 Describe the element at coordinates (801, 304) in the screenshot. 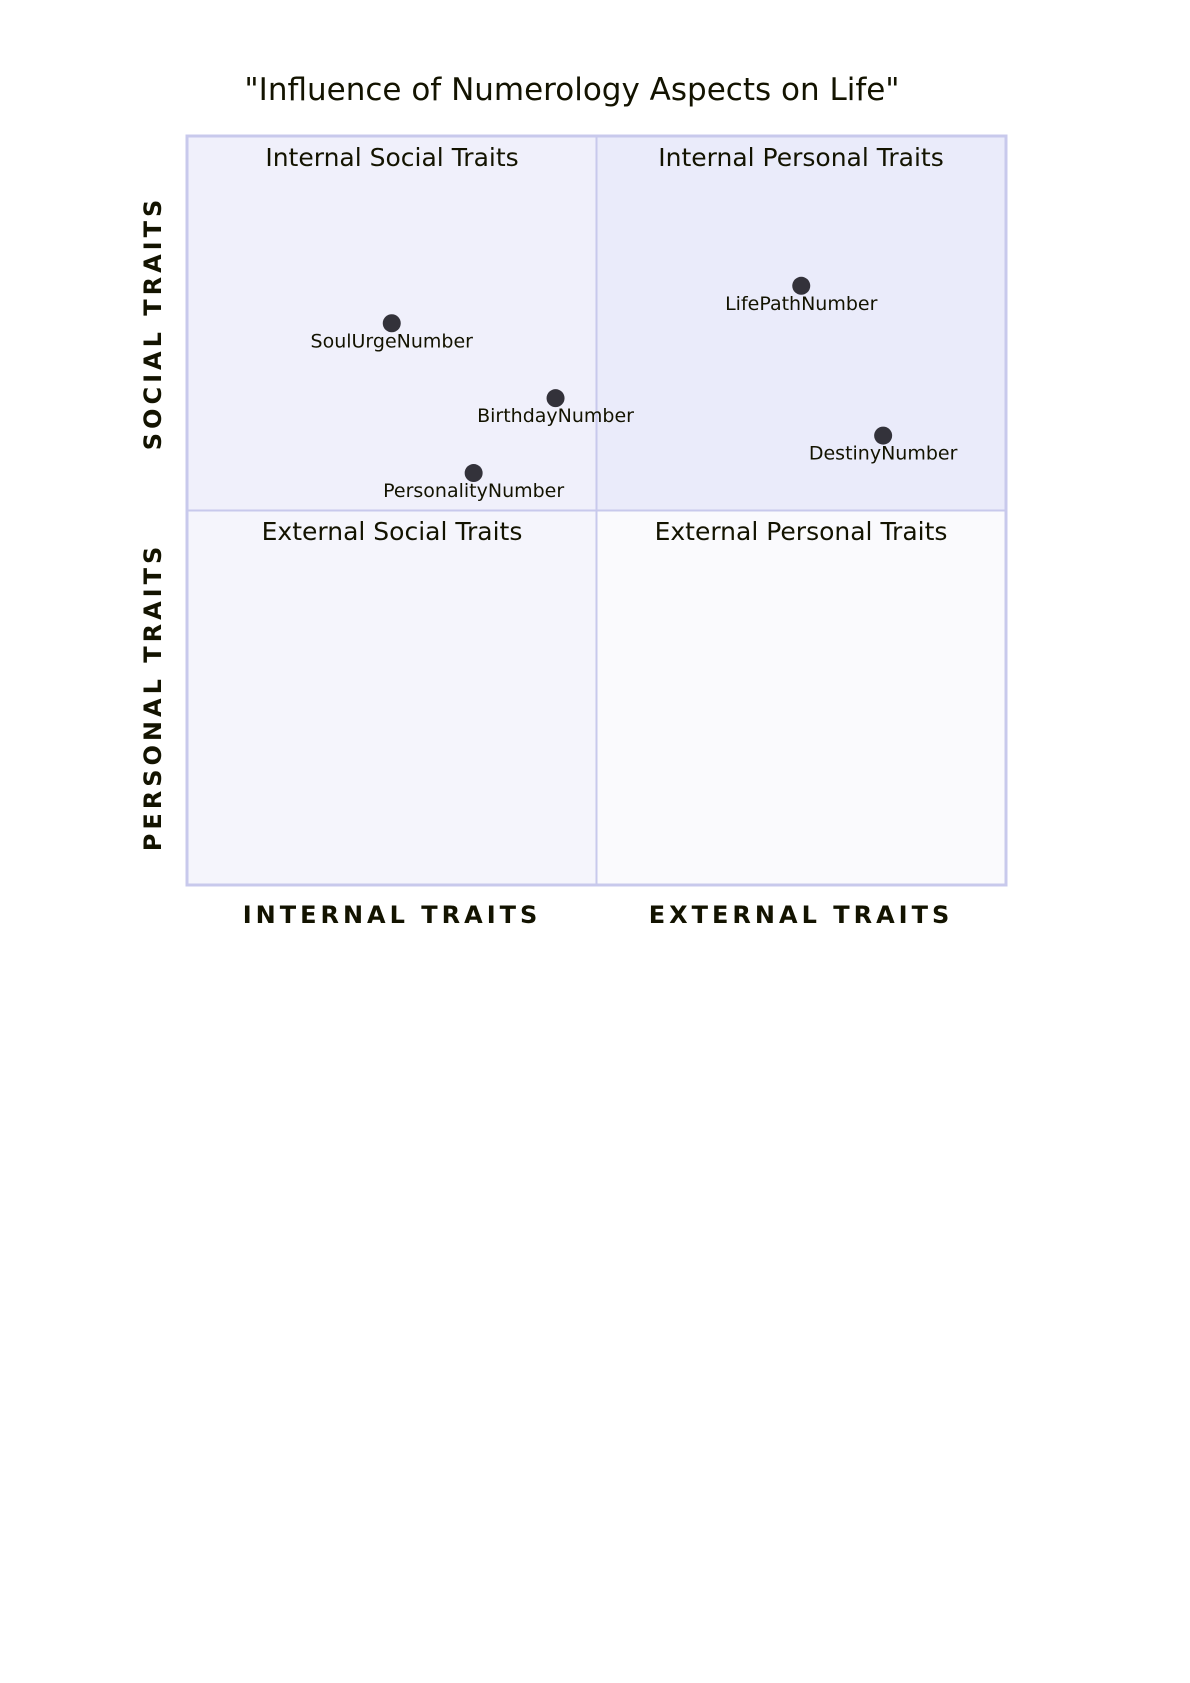

I see `point-label-life-path-number: LifePathNumber` at that location.